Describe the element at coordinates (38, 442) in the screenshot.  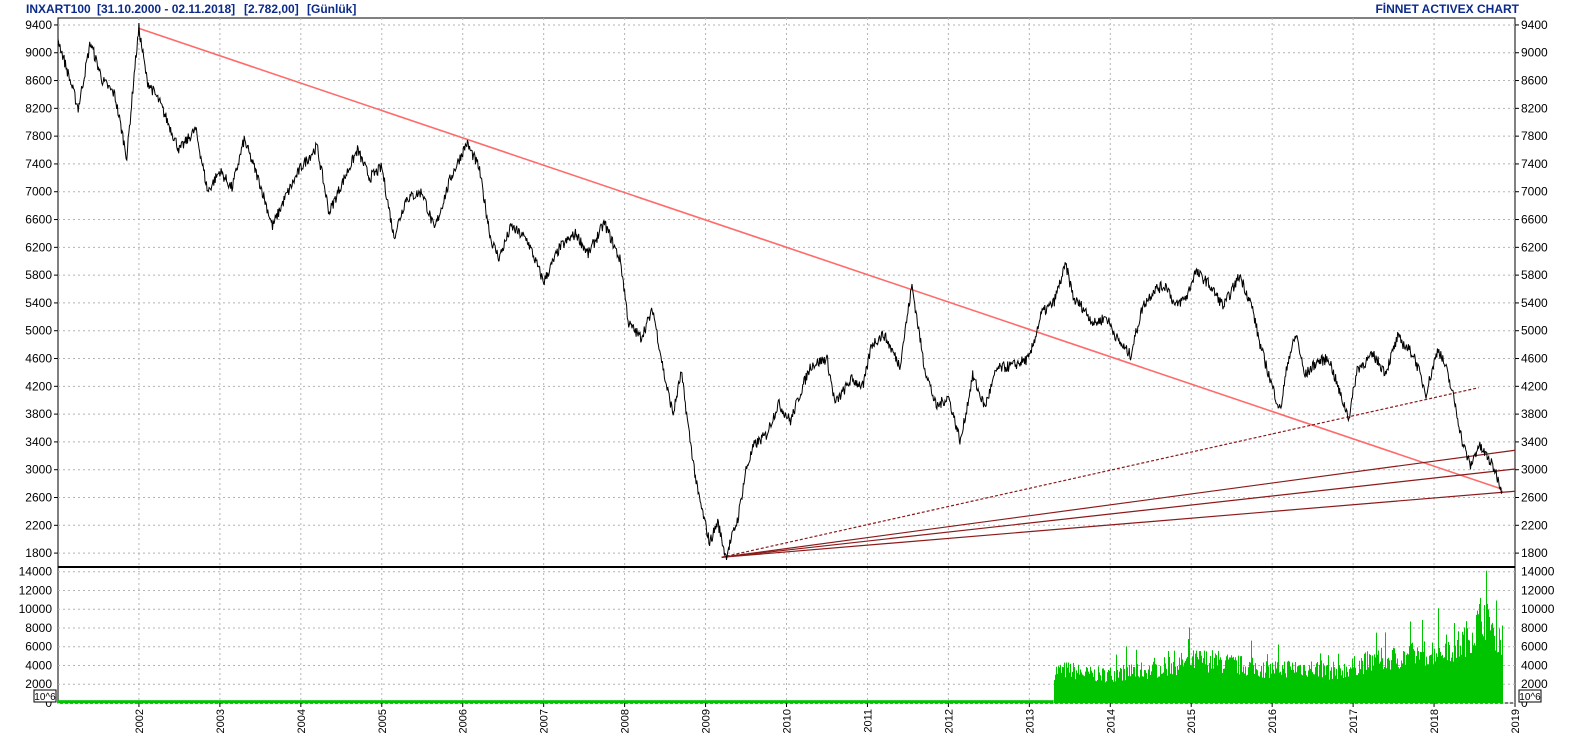
I see `y-tick-label-left: 3400` at that location.